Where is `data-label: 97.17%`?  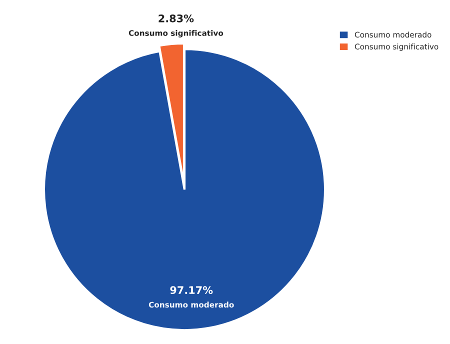
data-label: 97.17% is located at coordinates (191, 290).